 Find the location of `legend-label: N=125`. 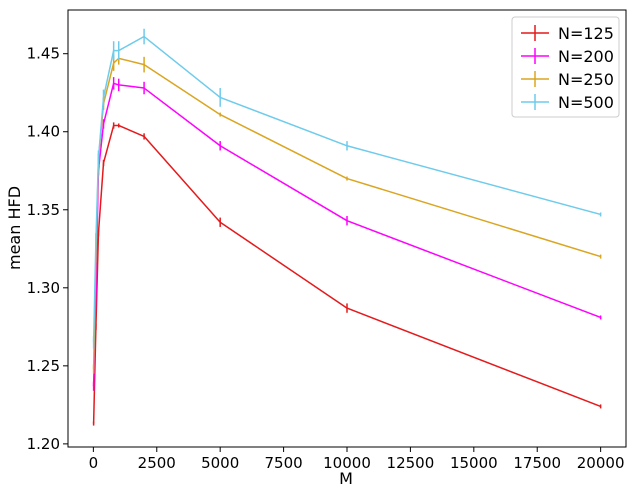

legend-label: N=125 is located at coordinates (586, 33).